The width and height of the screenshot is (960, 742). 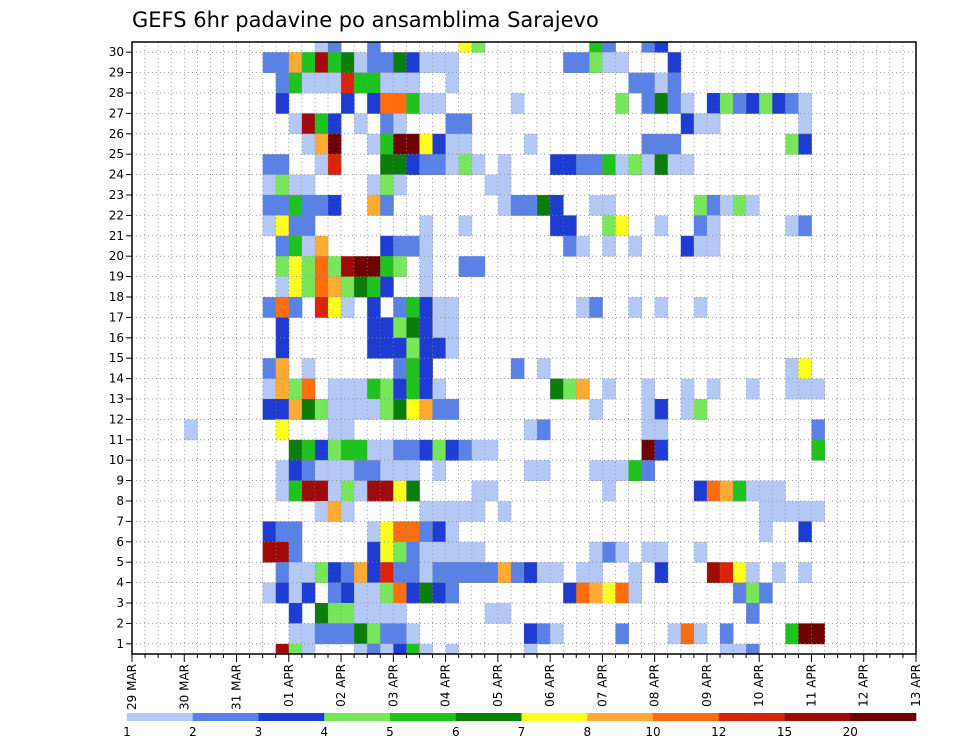 What do you see at coordinates (116, 399) in the screenshot?
I see `y-tick-label: 13` at bounding box center [116, 399].